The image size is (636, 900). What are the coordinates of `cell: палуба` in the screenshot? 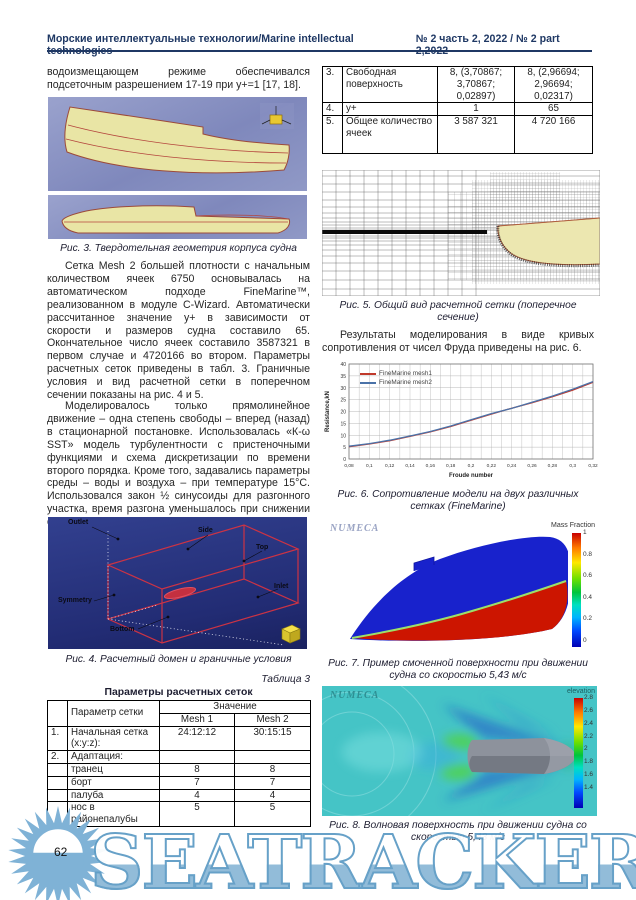 It's located at (113, 795).